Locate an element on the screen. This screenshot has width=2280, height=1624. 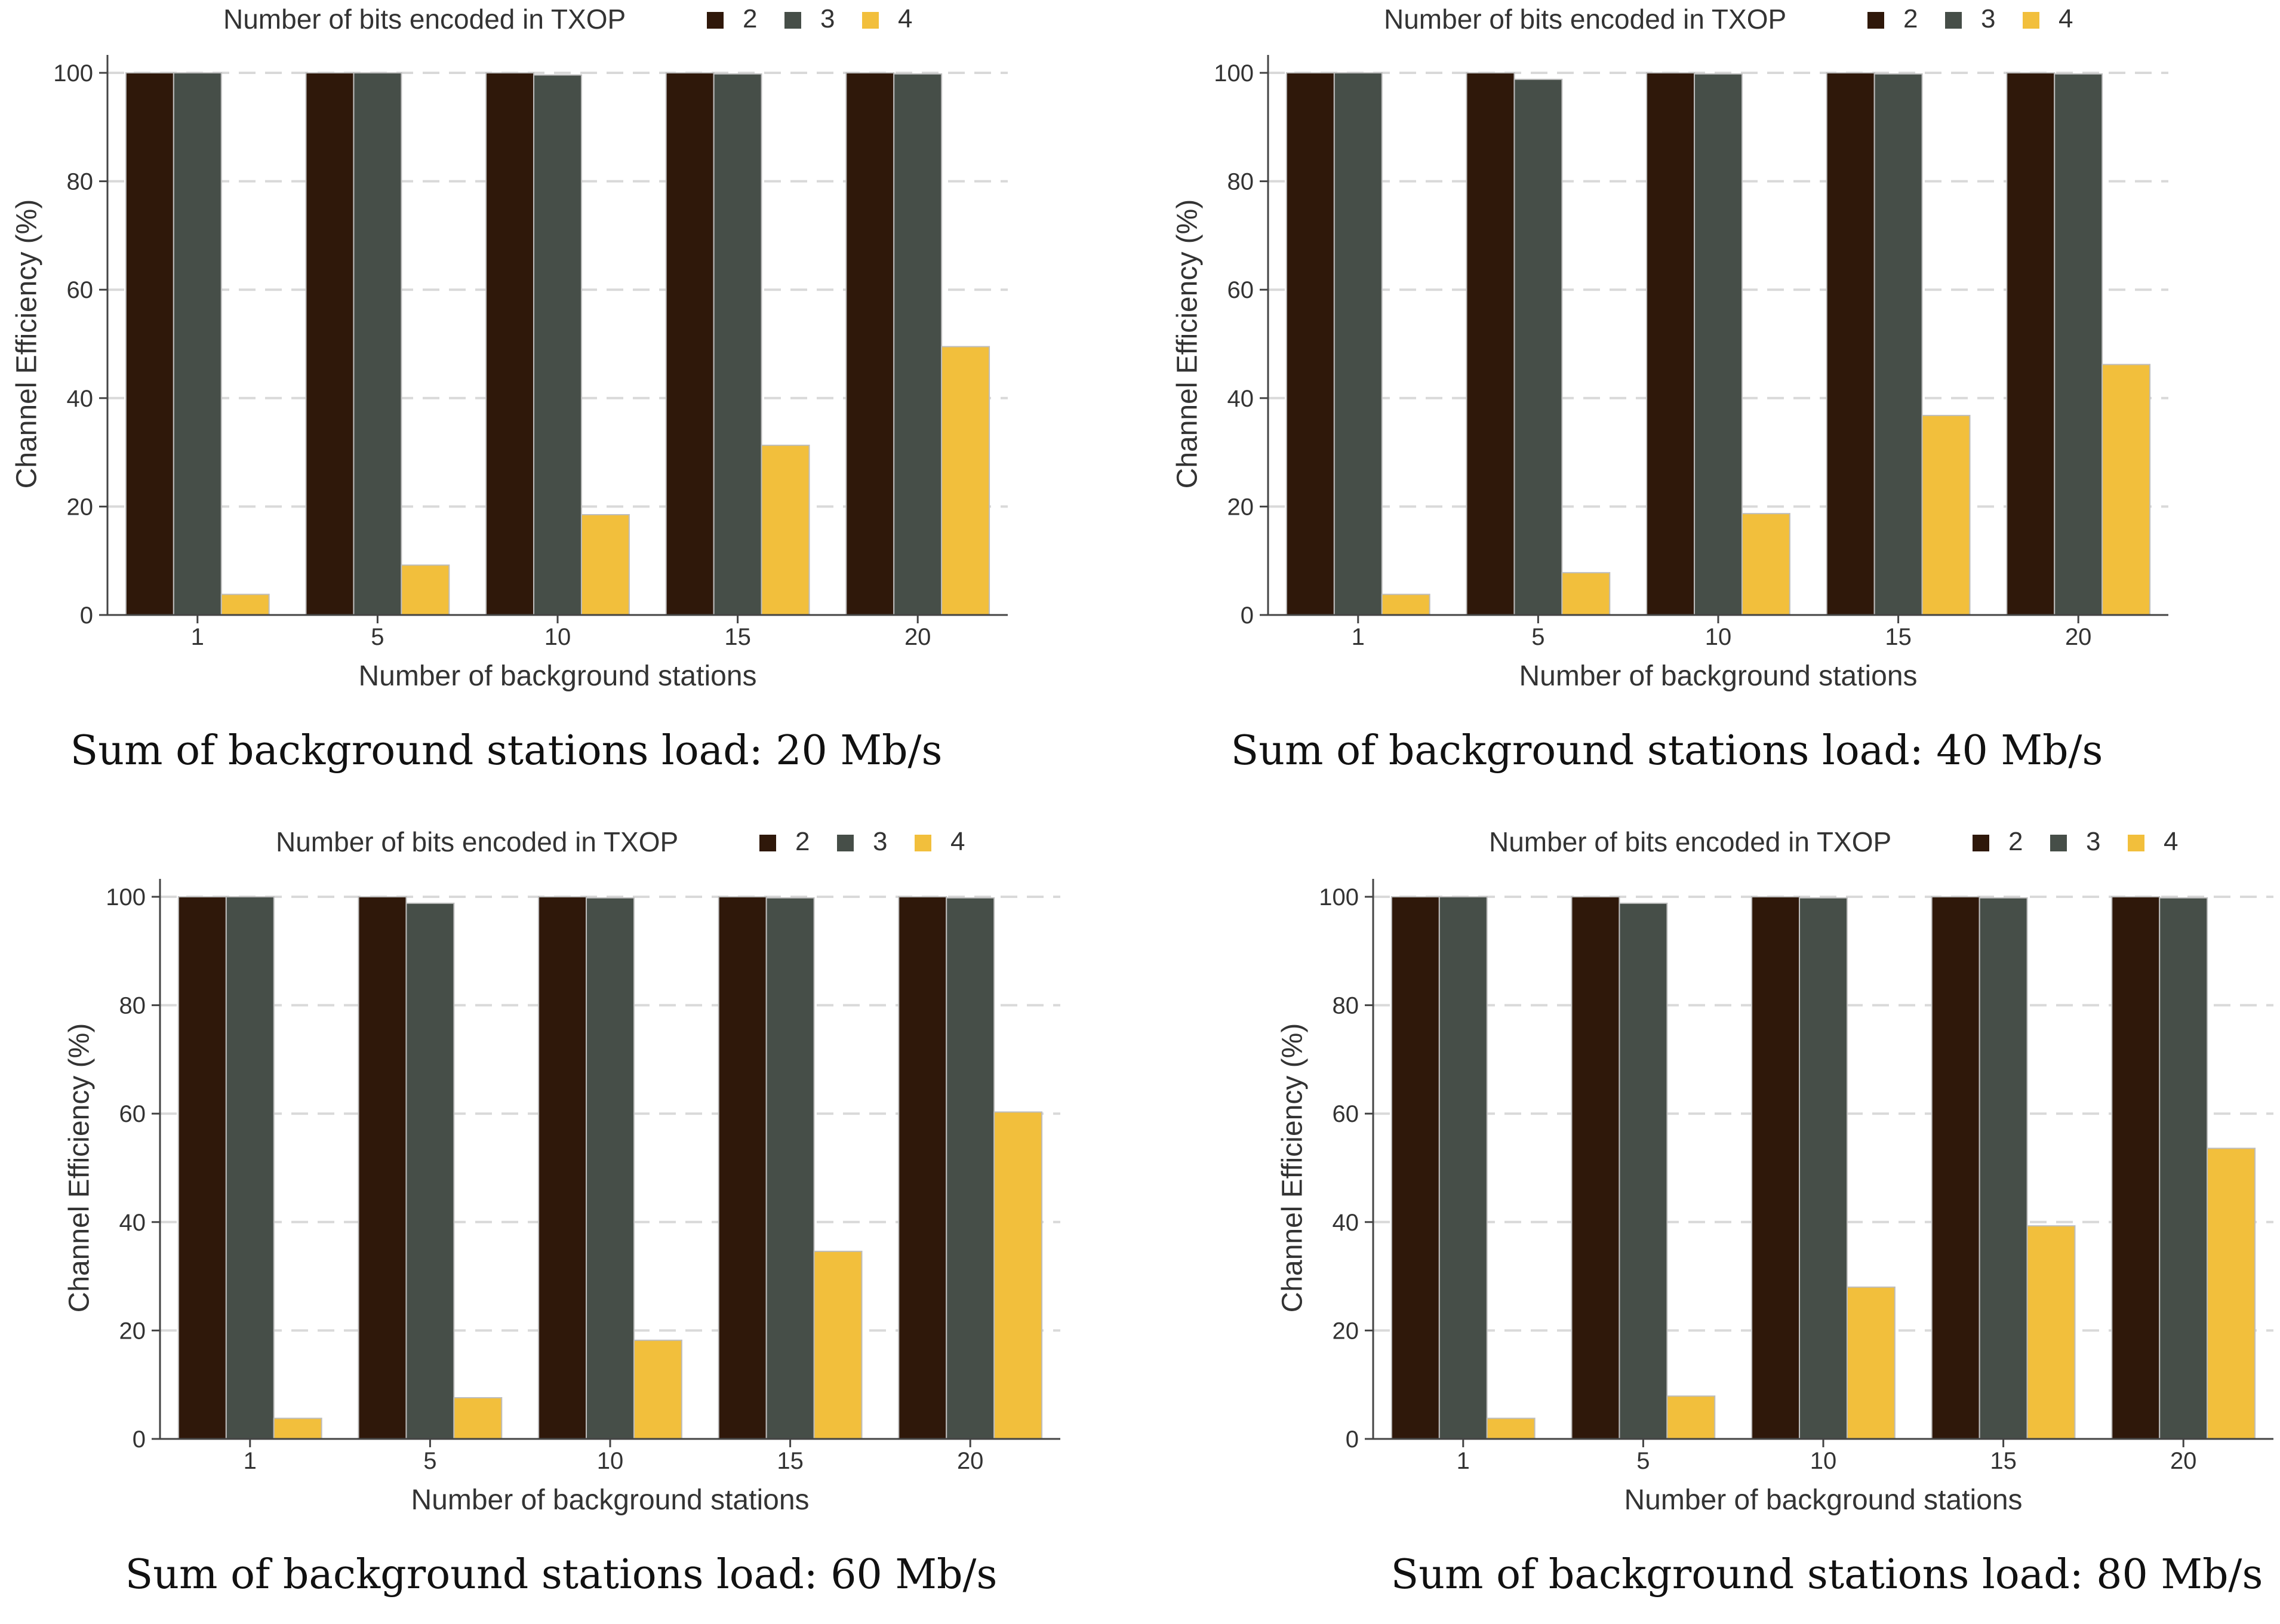
panel-caption: Sum of background stations load: 40 Mb/s is located at coordinates (1667, 750).